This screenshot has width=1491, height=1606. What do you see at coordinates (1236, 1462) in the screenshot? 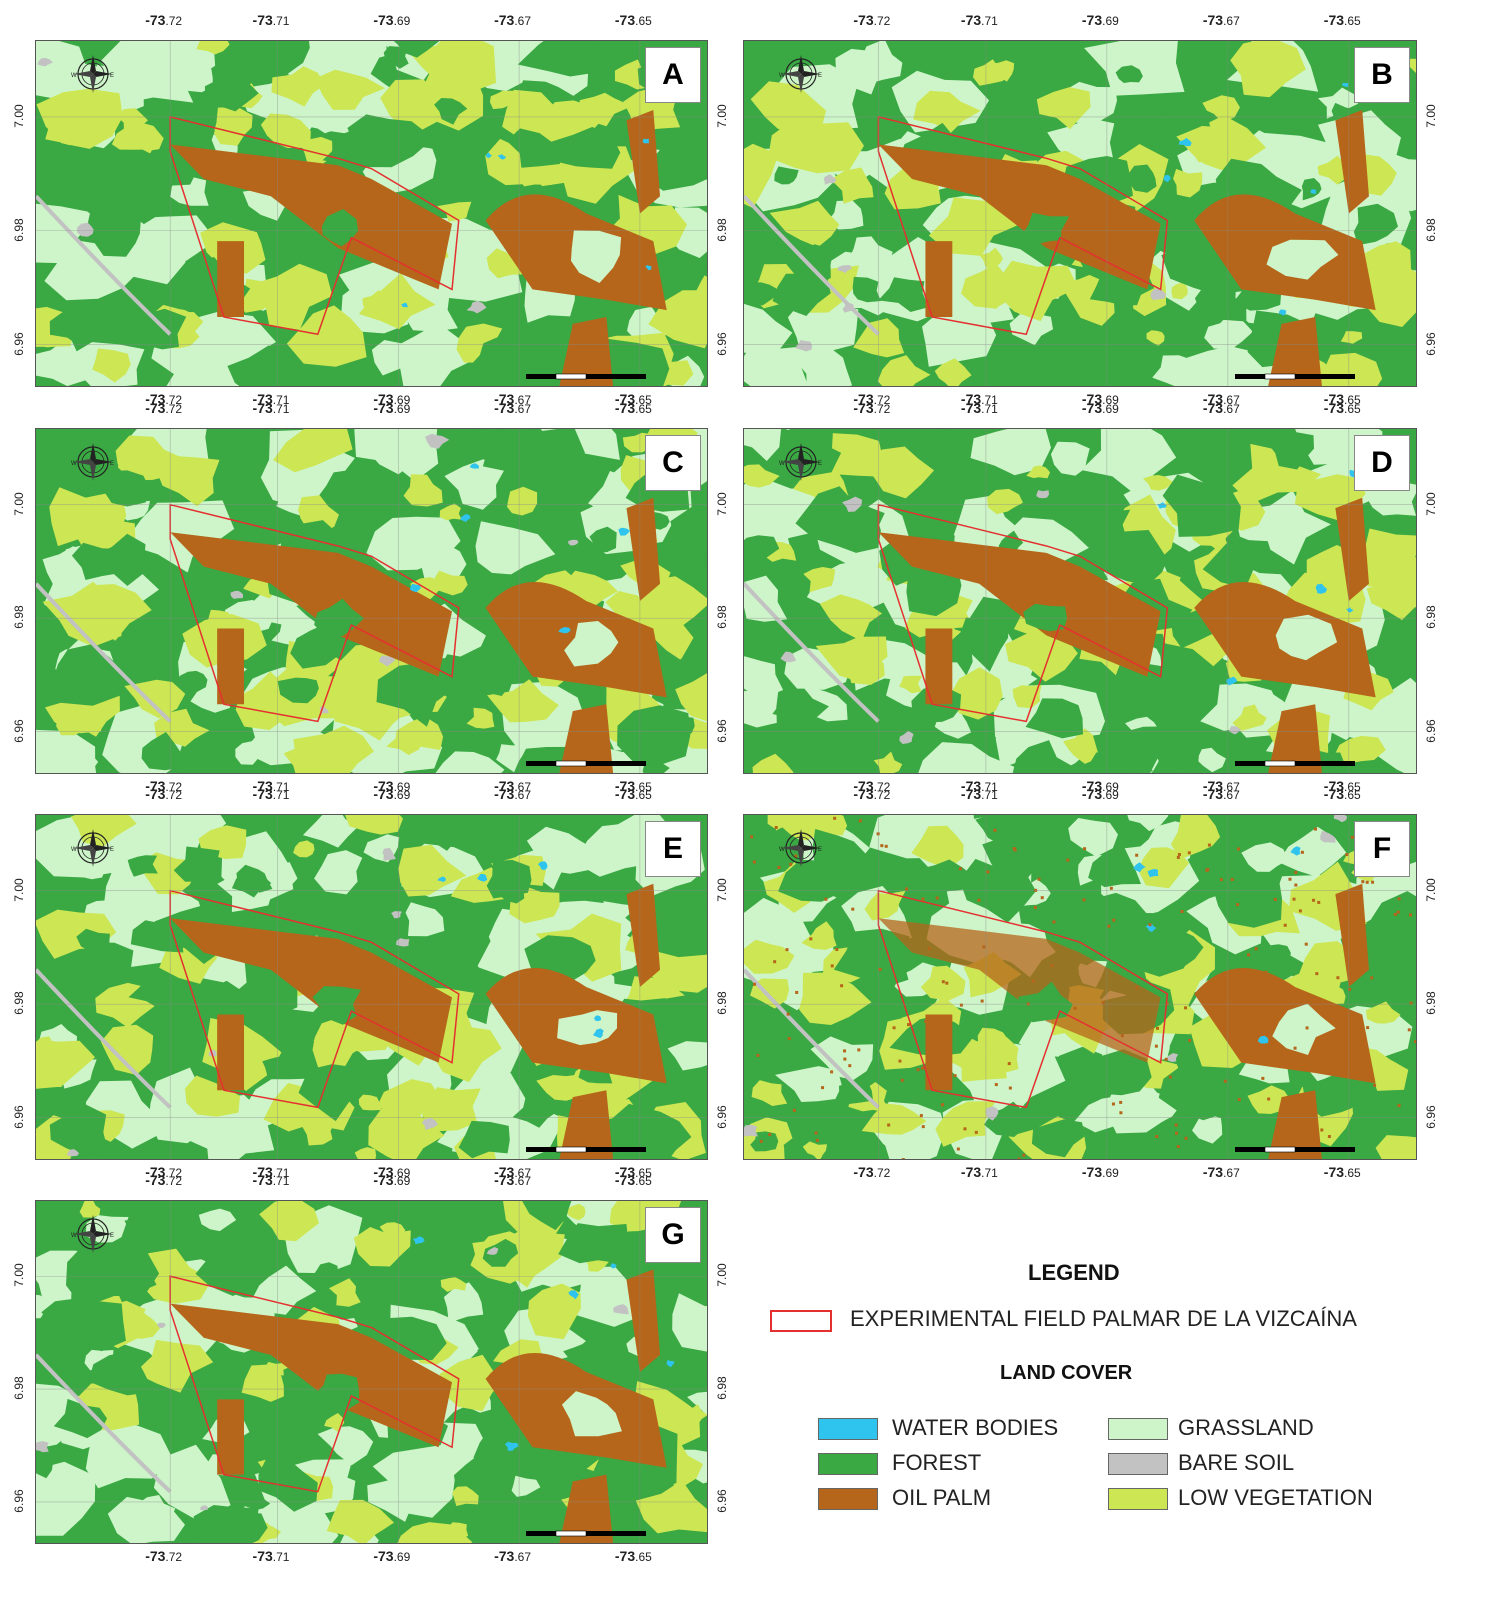
I see `bare-soil-label: BARE SOIL` at bounding box center [1236, 1462].